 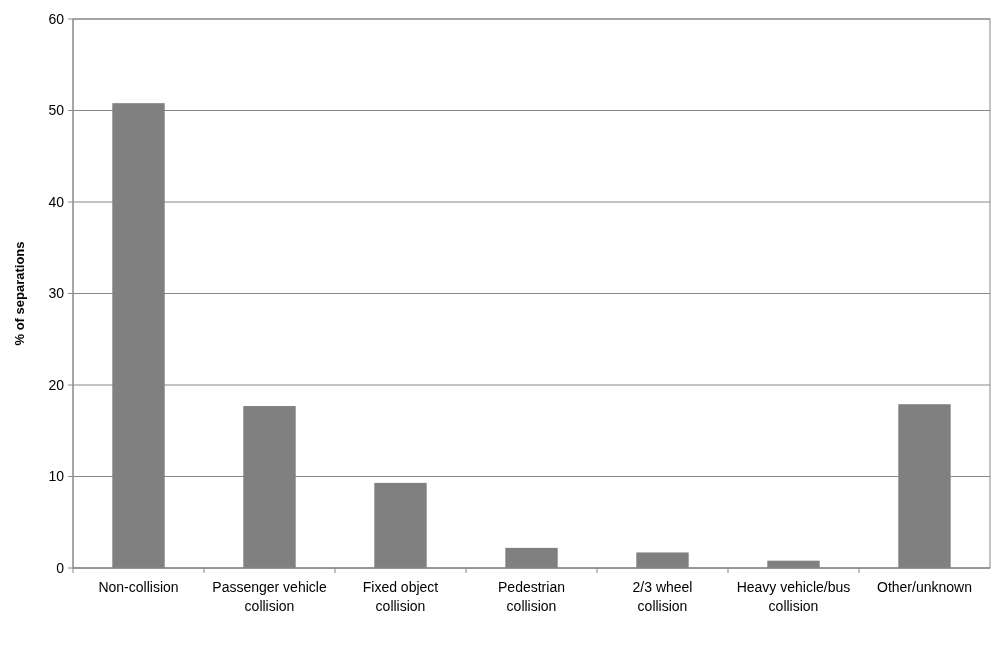 I want to click on x-tick-label: Heavy vehicle/bus collision, so click(x=793, y=596).